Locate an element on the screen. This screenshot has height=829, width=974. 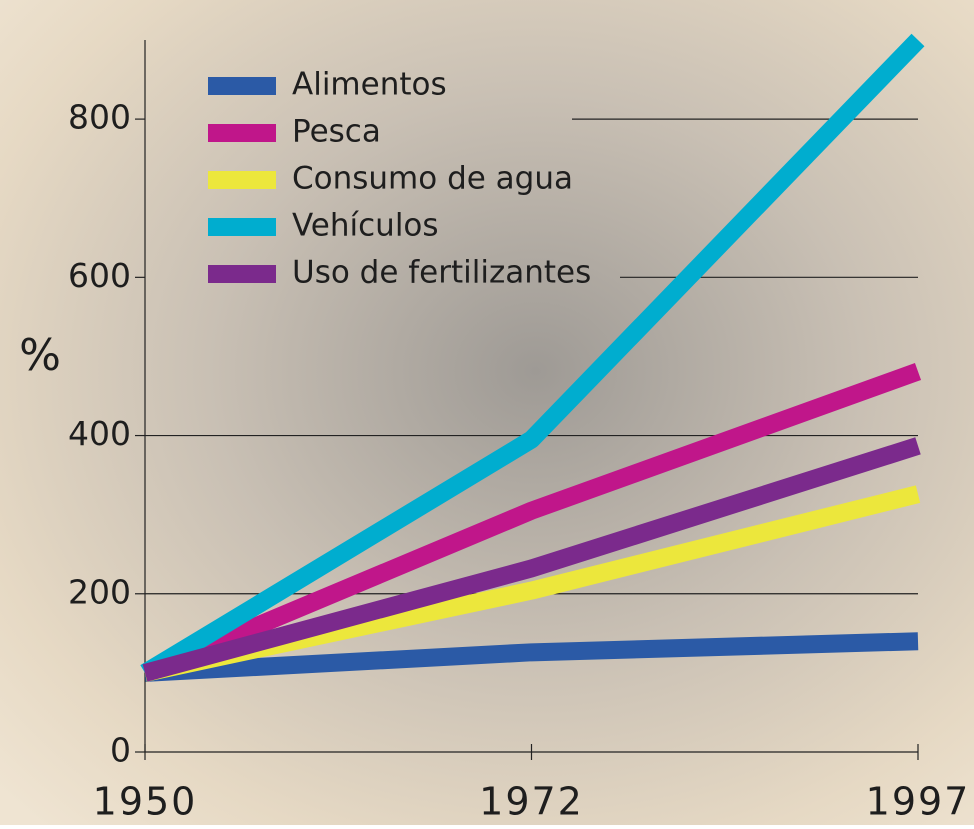
y-tick-label: 800 is located at coordinates (99, 117).